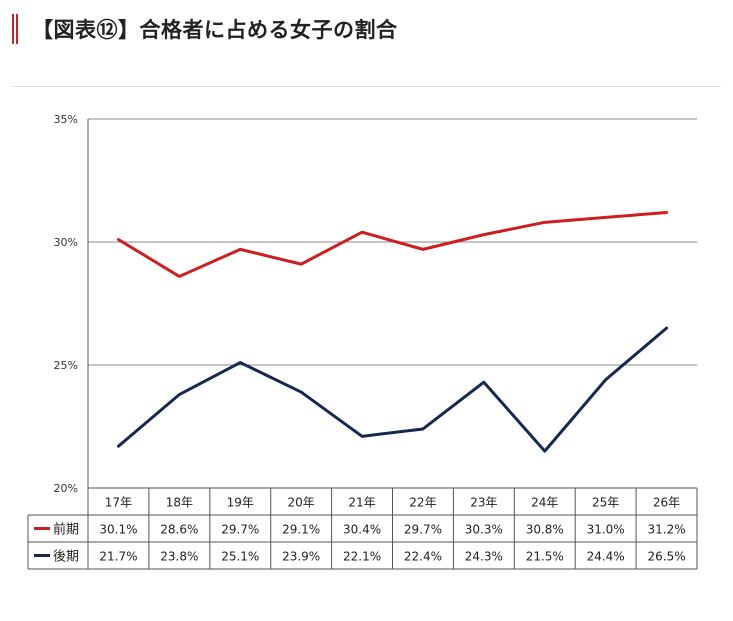 This screenshot has height=621, width=733. I want to click on data-label: 29.1%, so click(301, 530).